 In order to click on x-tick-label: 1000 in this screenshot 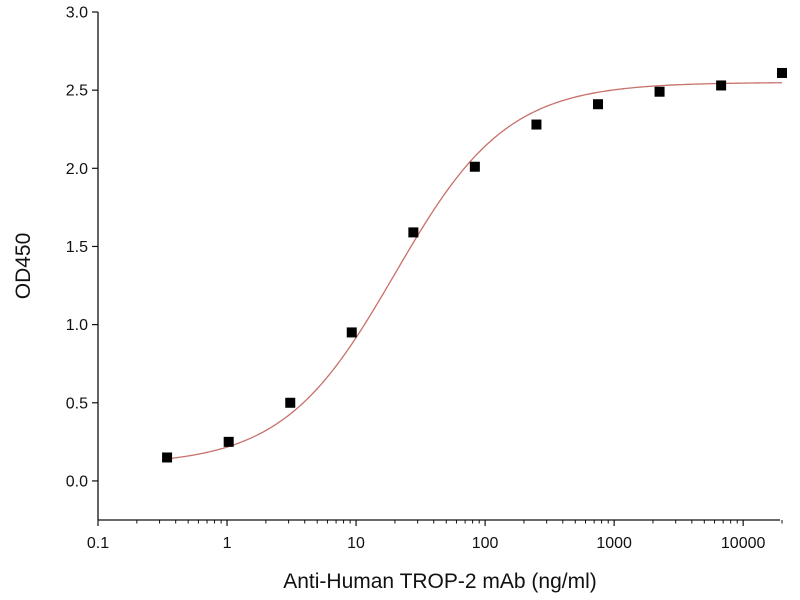, I will do `click(614, 543)`.